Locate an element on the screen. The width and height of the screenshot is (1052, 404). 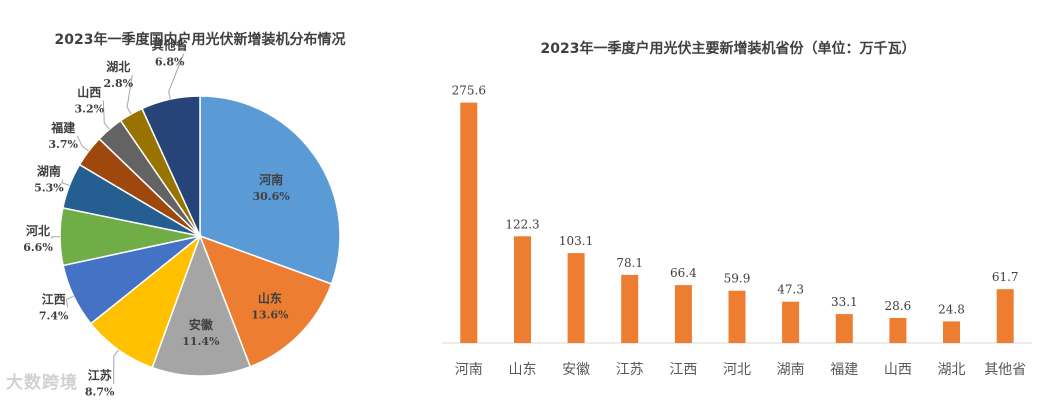
pie-percent-6: 5.3% is located at coordinates (49, 188).